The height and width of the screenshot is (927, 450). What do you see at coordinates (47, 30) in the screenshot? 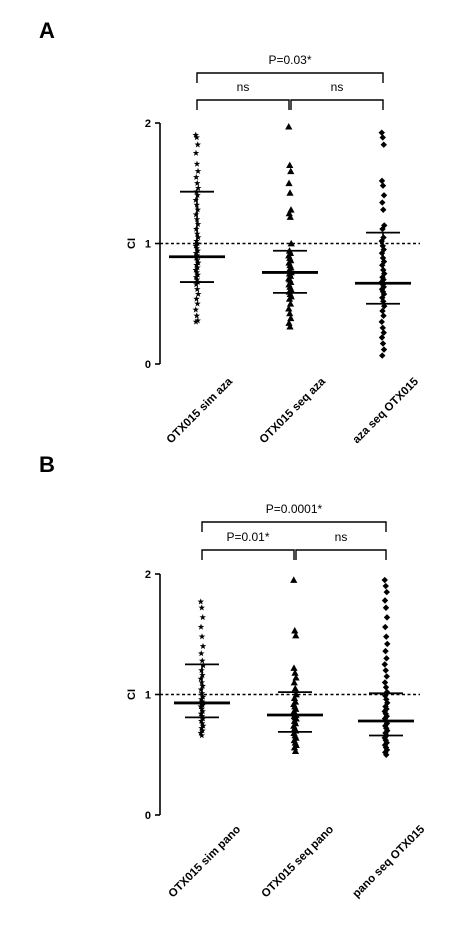
I see `panel-letter: A` at bounding box center [47, 30].